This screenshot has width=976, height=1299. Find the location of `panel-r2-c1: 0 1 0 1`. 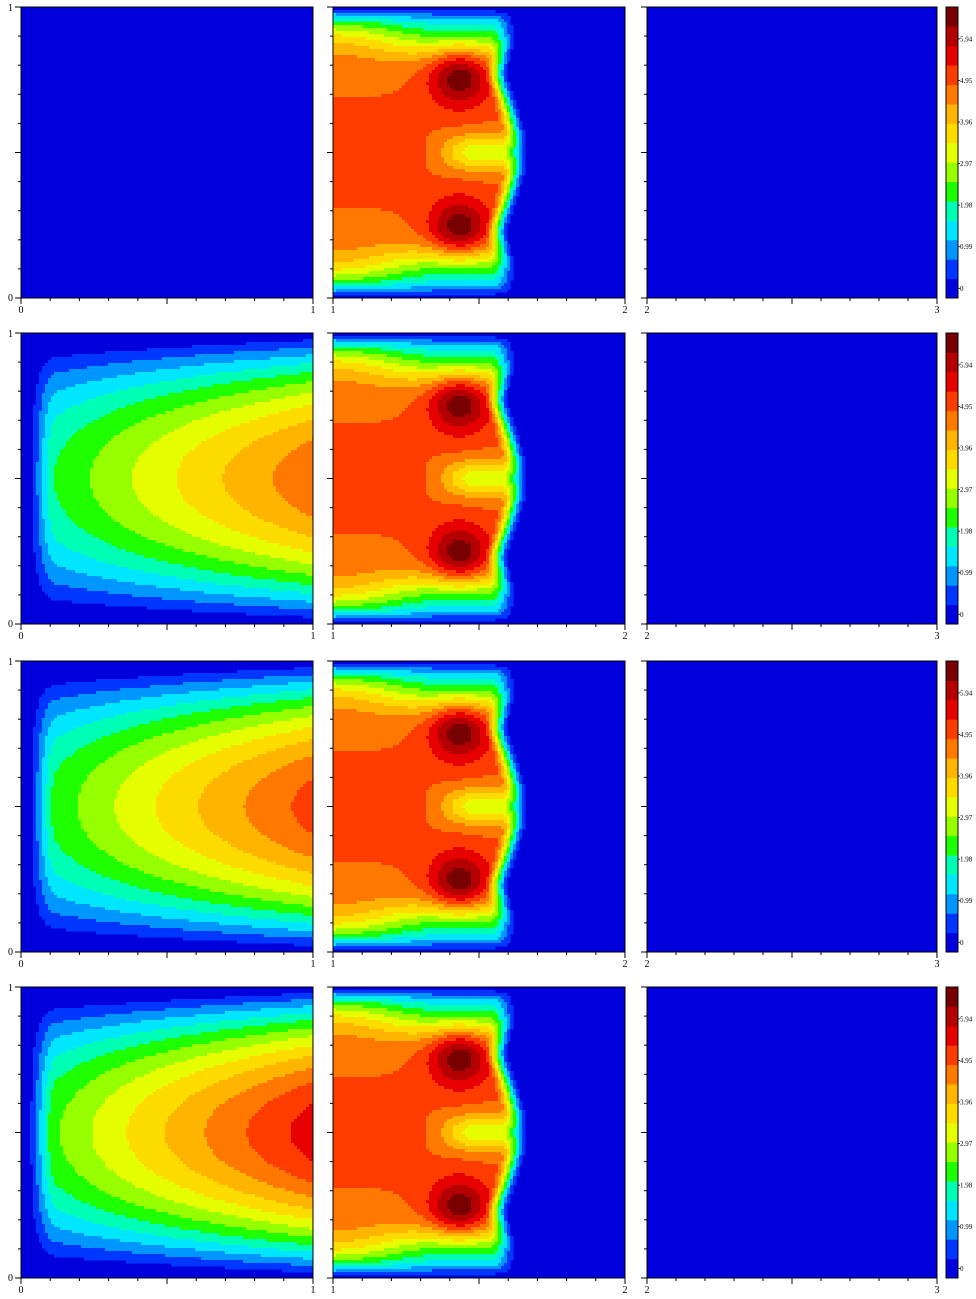

panel-r2-c1: 0 1 0 1 is located at coordinates (162, 485).